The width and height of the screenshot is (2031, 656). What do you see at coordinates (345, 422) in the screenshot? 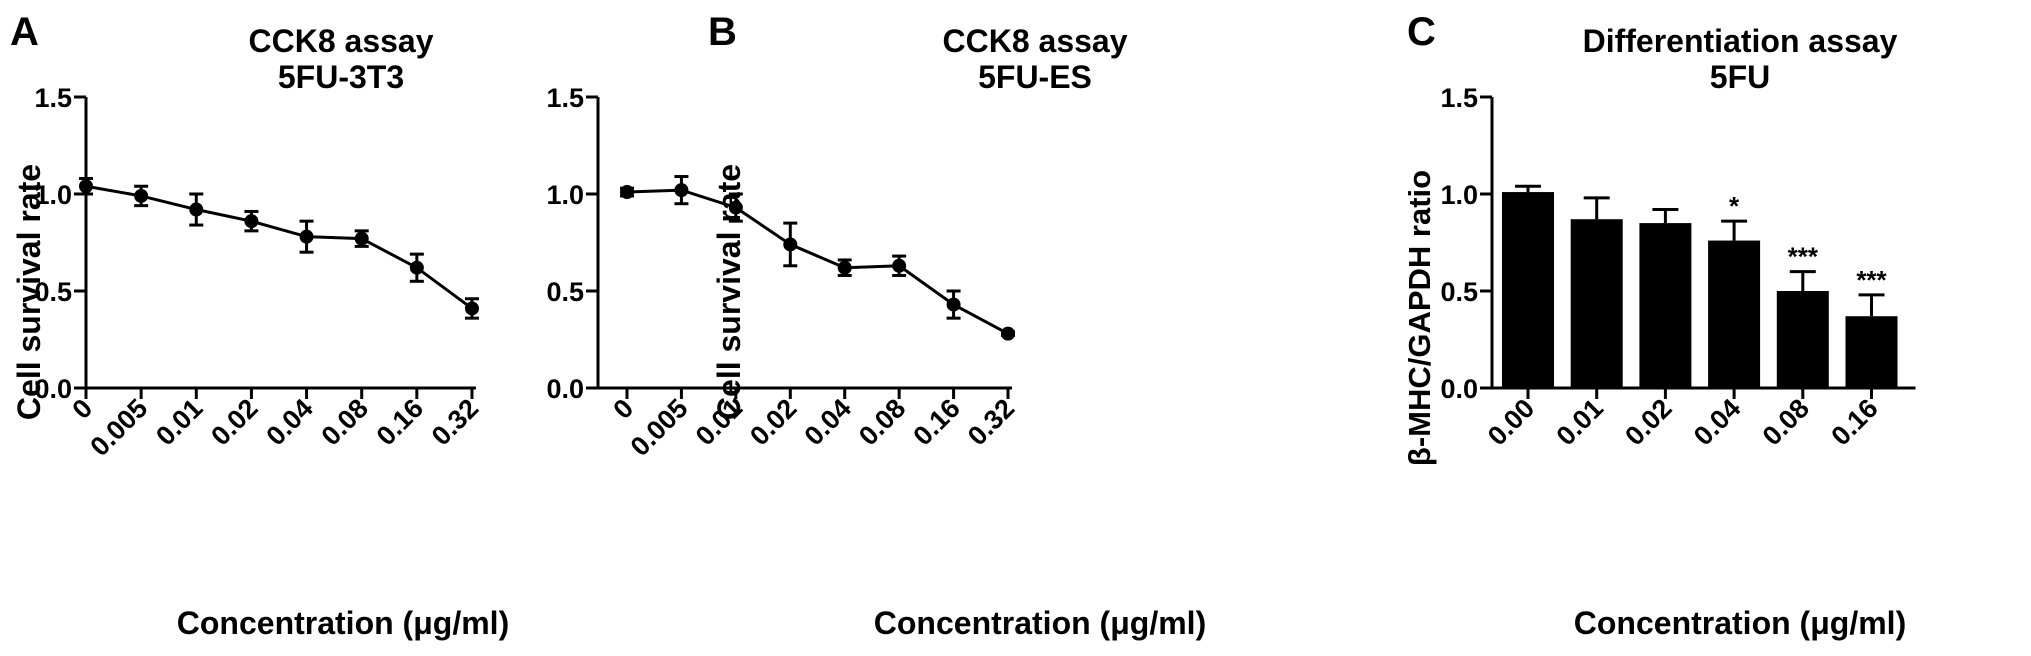
I see `panel-a-x-tick-label: 0.08` at bounding box center [345, 422].